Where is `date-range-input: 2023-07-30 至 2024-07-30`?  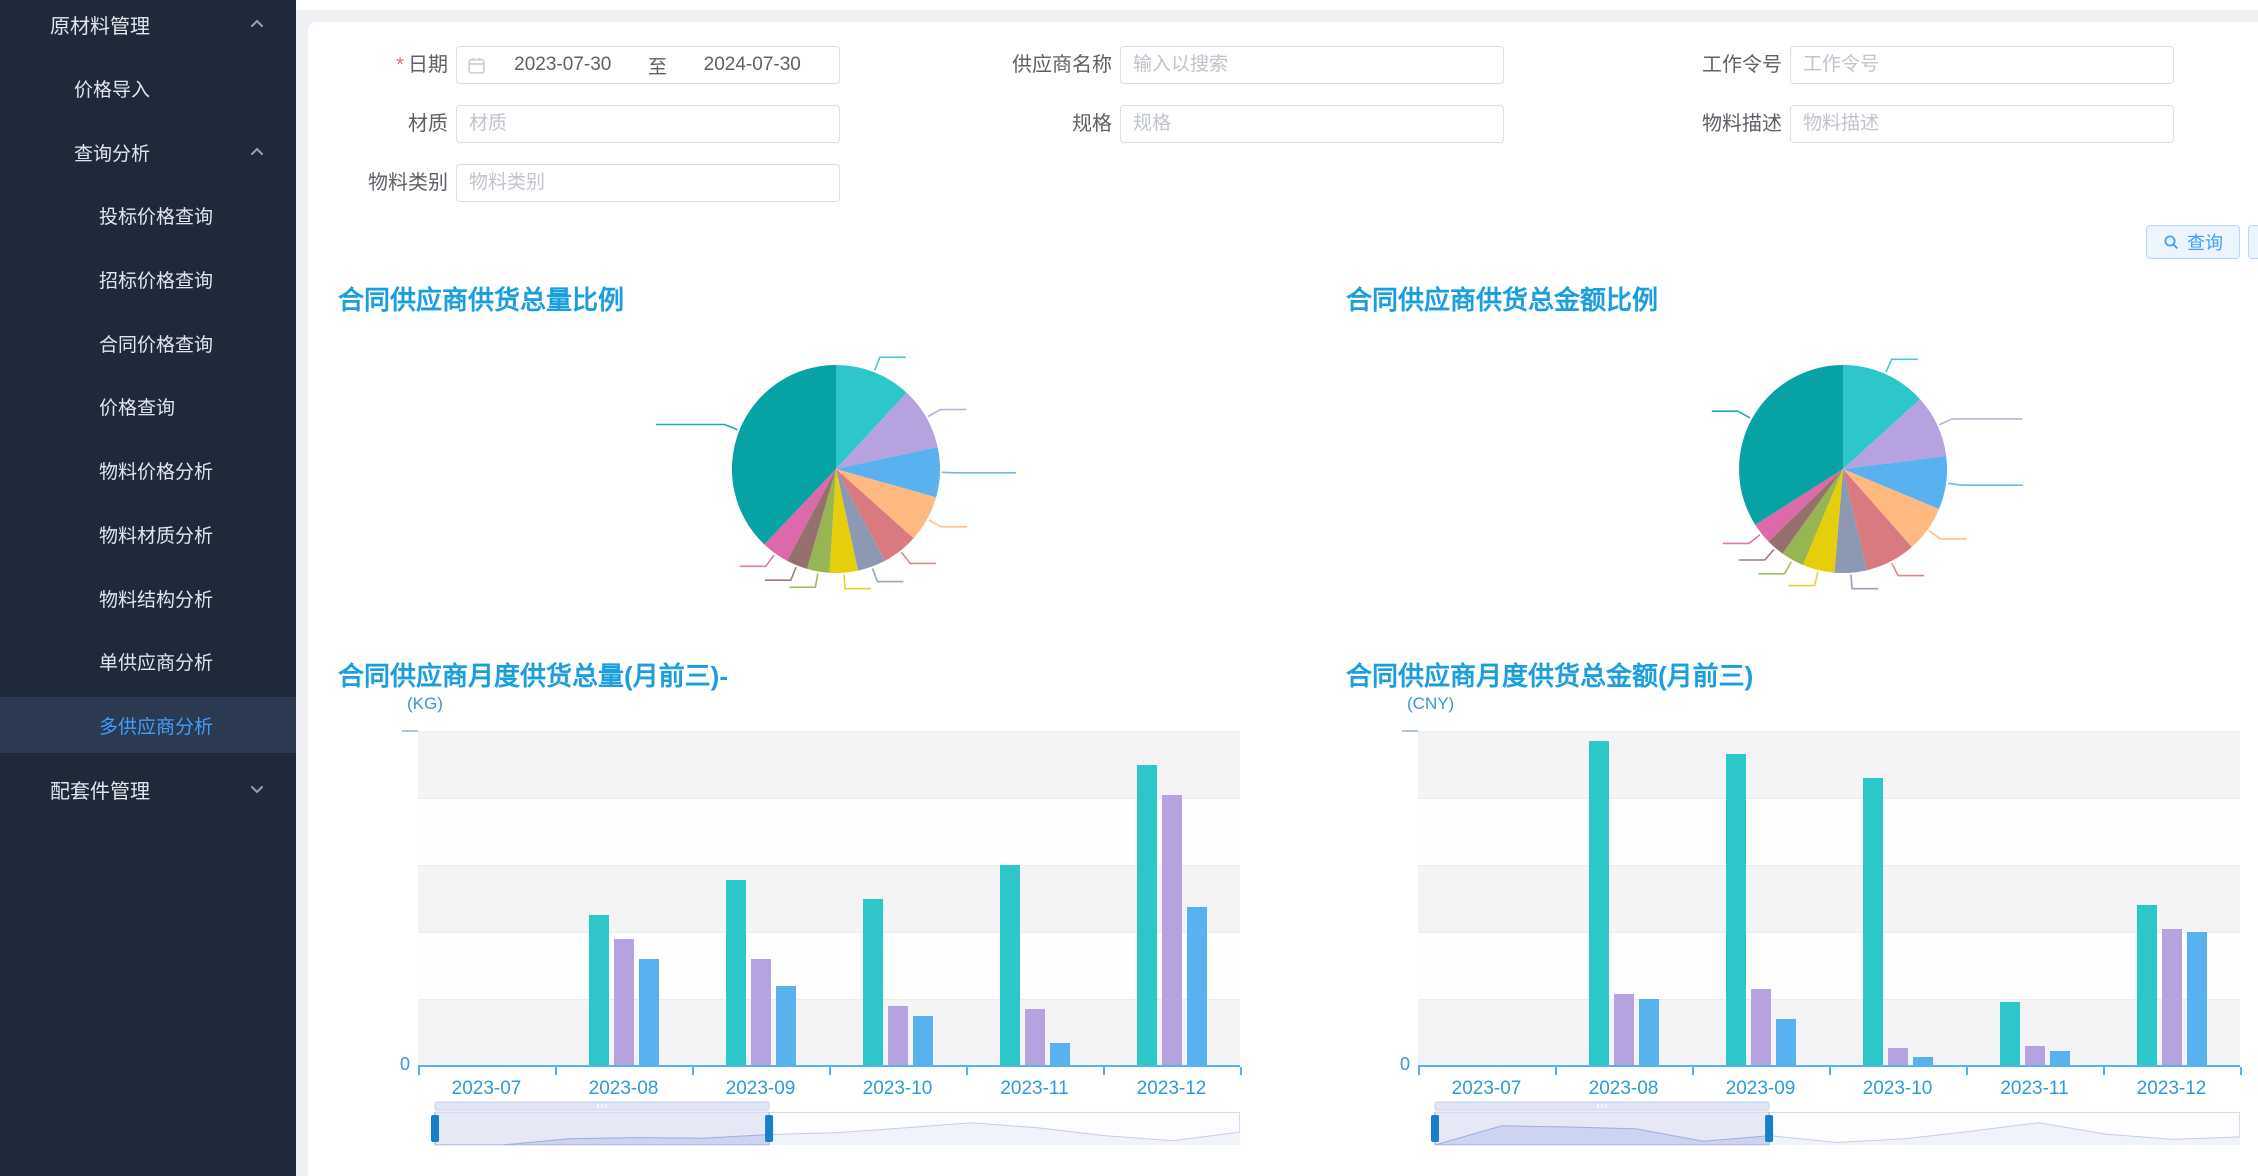 date-range-input: 2023-07-30 至 2024-07-30 is located at coordinates (648, 65).